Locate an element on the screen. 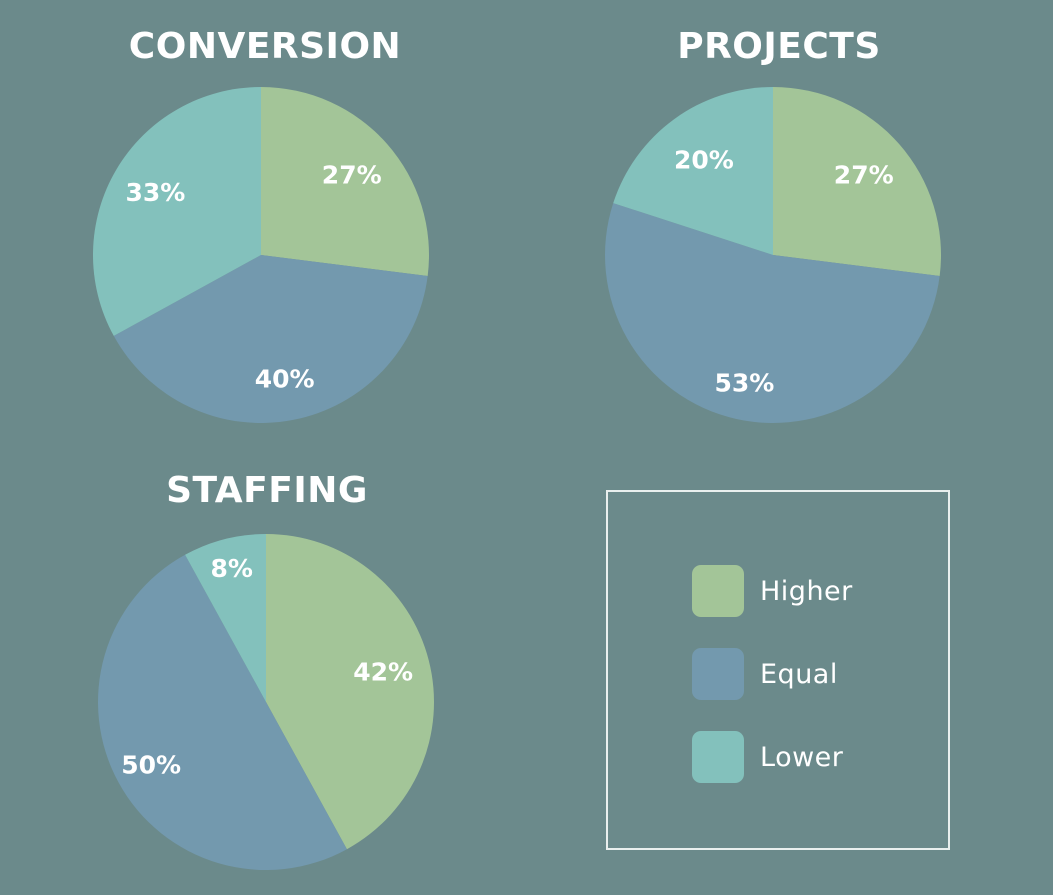  chart-title-projects: PROJECTS is located at coordinates (779, 46).